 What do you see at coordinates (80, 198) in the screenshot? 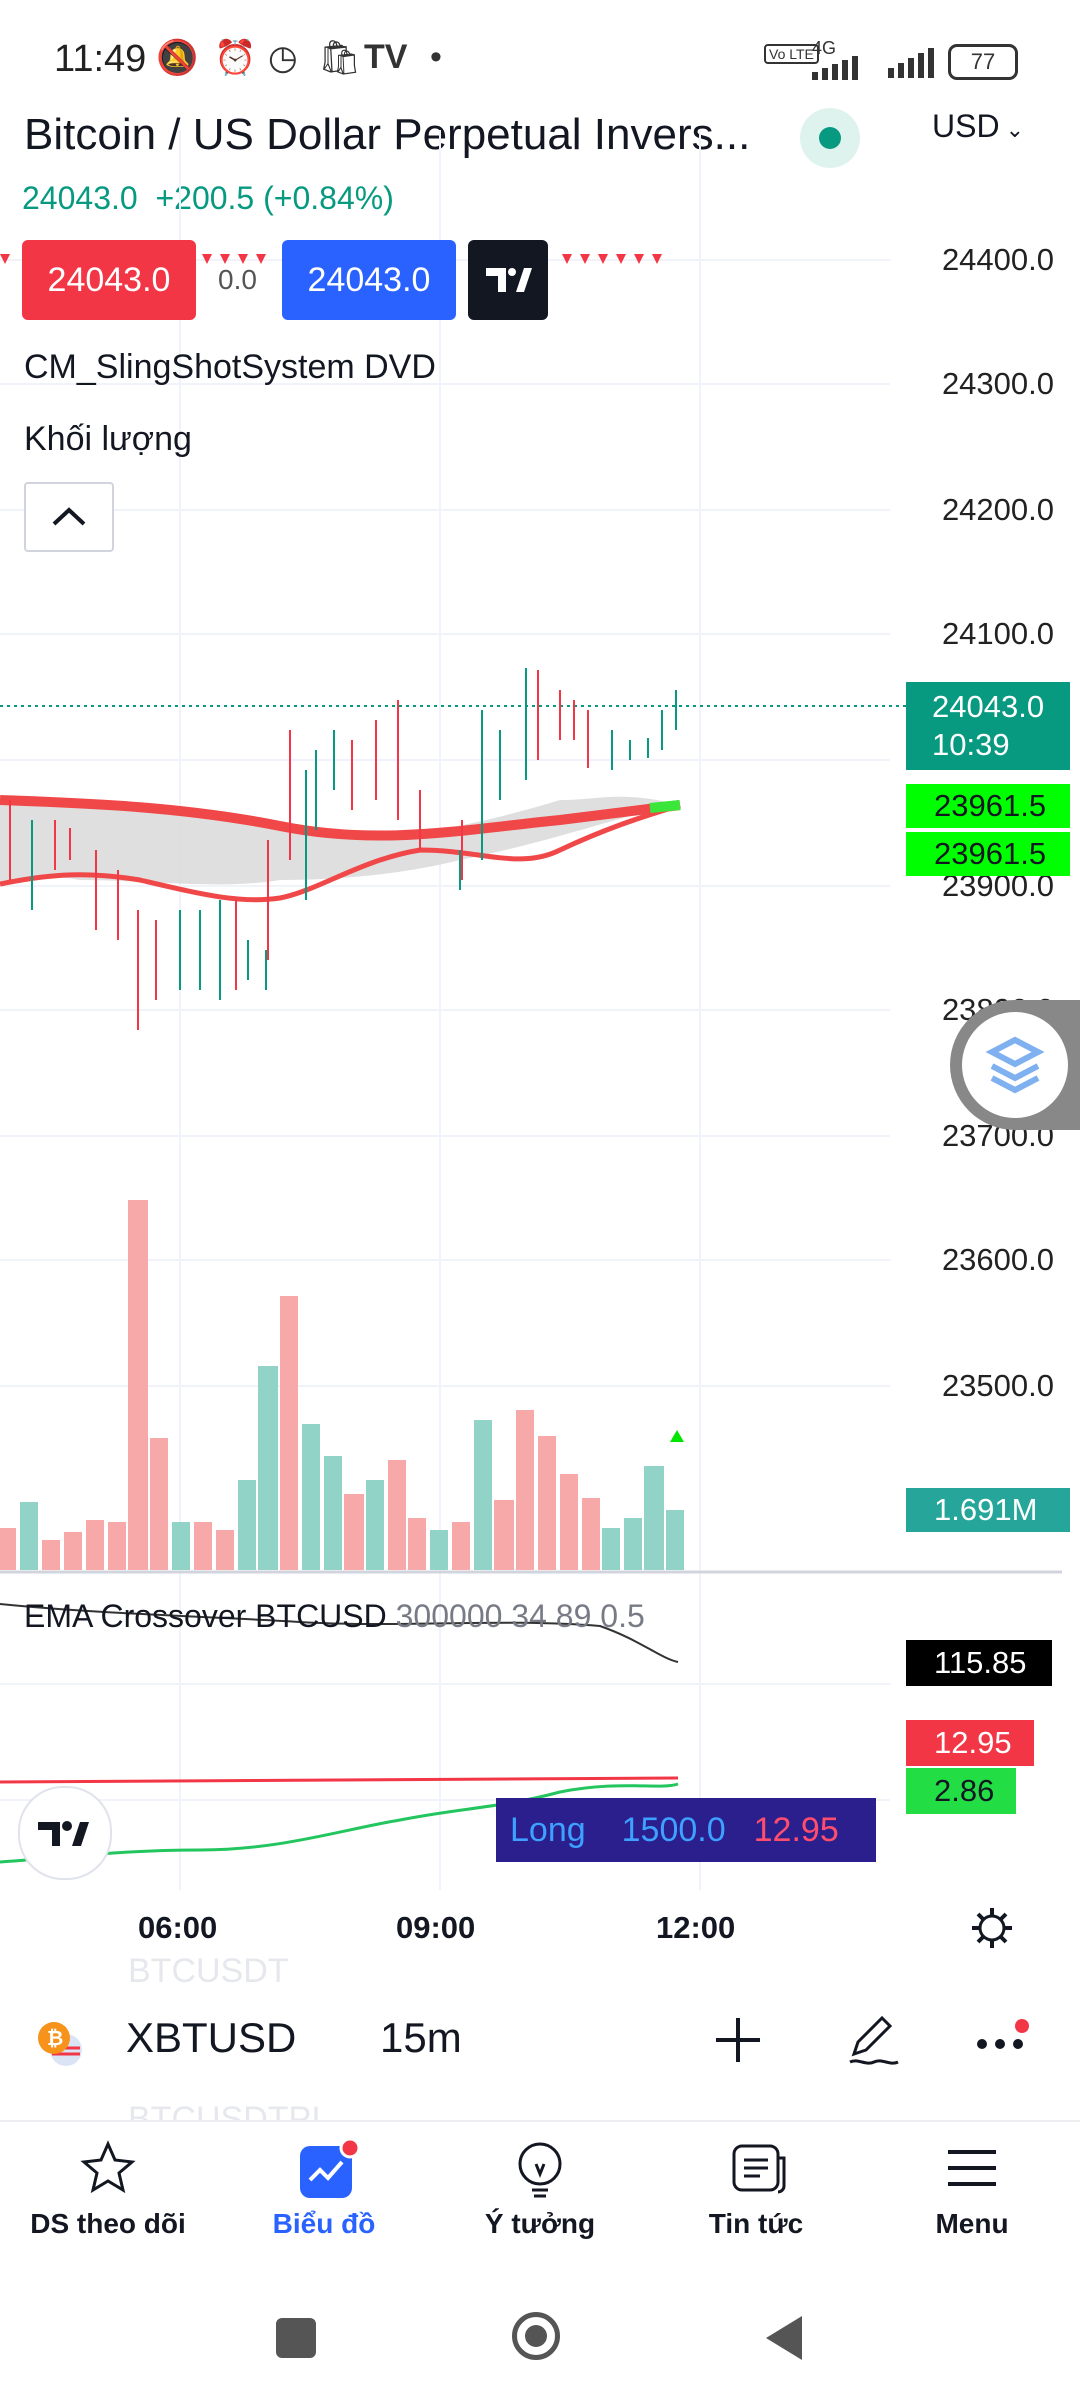
I see `last-price: 24043.0` at bounding box center [80, 198].